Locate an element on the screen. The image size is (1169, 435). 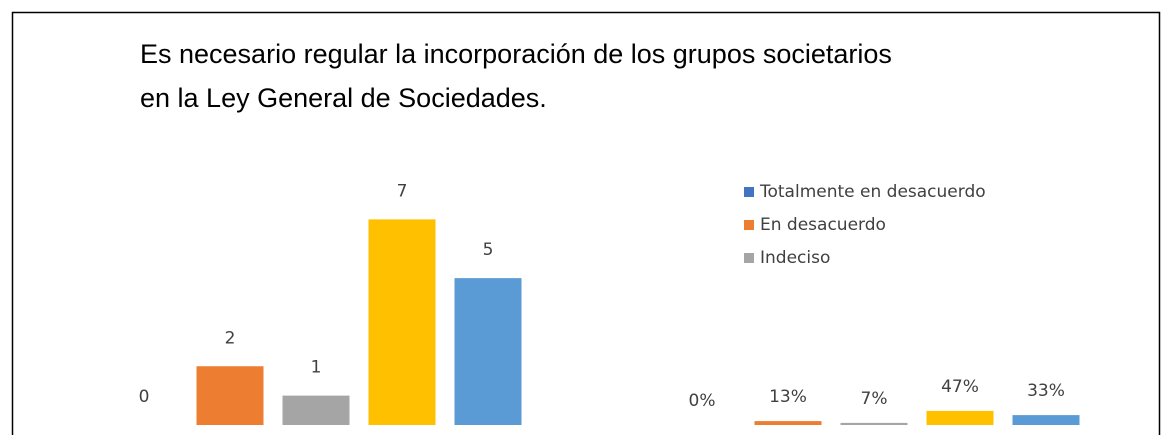
value-label: 47% is located at coordinates (960, 387).